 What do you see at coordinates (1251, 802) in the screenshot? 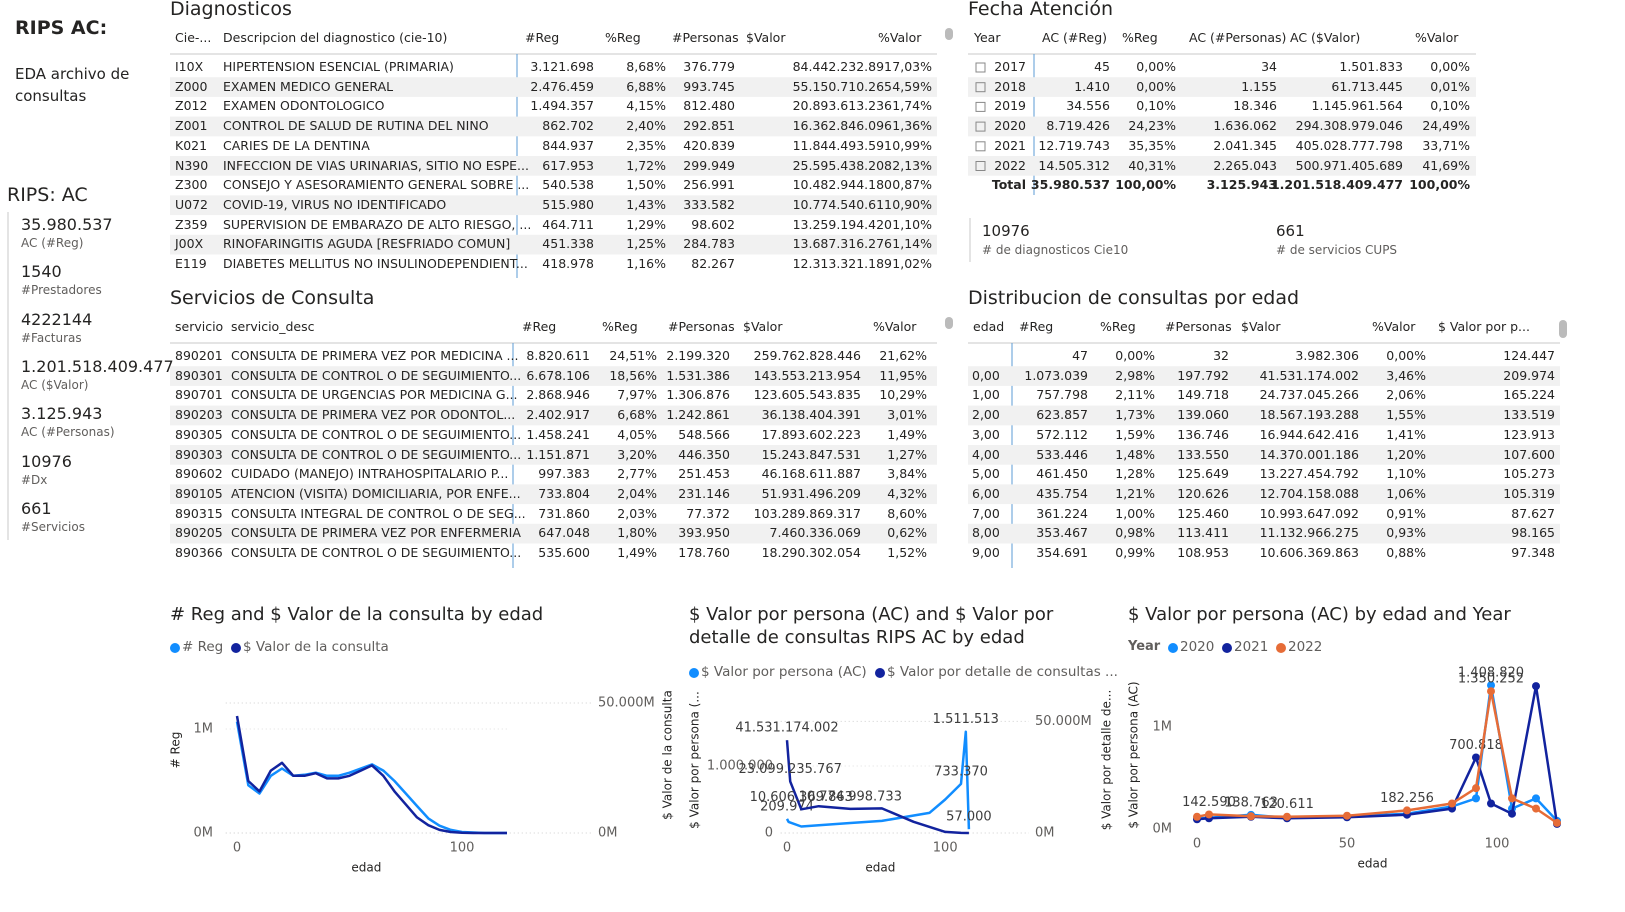
I see `data-label: 138.763` at bounding box center [1251, 802].